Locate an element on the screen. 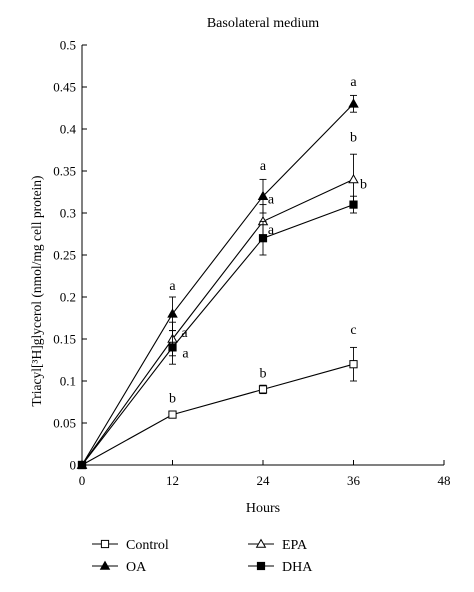 This screenshot has height=592, width=474. y-tick-label: 0.4 is located at coordinates (68, 129).